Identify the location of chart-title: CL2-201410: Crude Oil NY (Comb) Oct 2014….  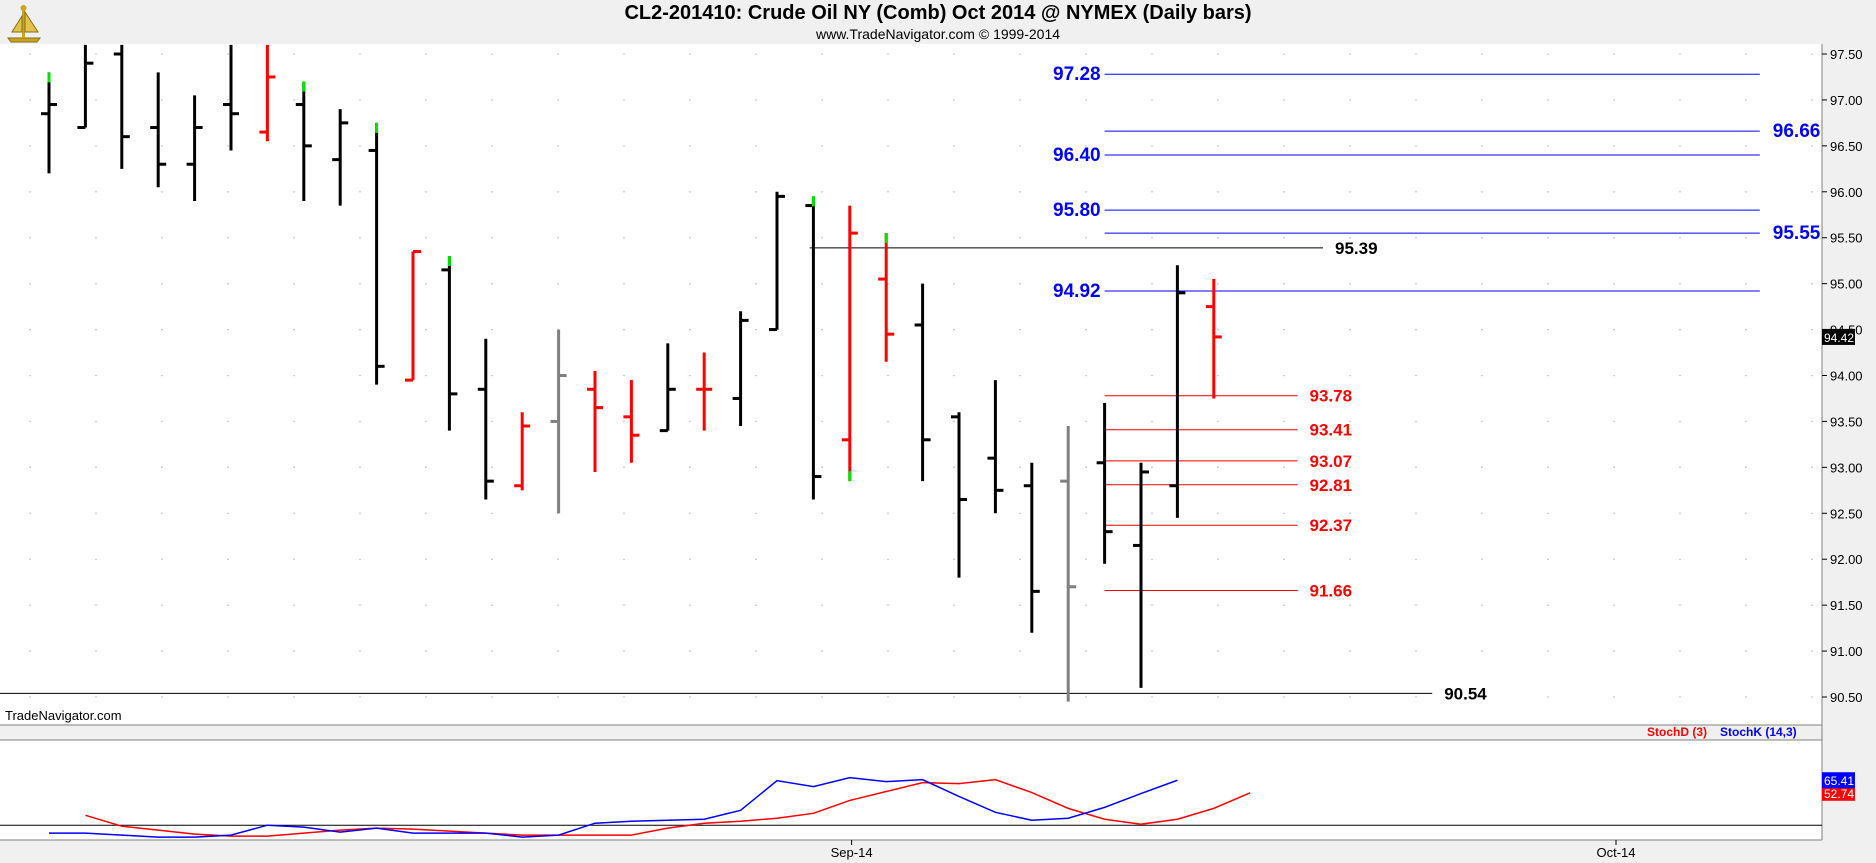
(938, 13).